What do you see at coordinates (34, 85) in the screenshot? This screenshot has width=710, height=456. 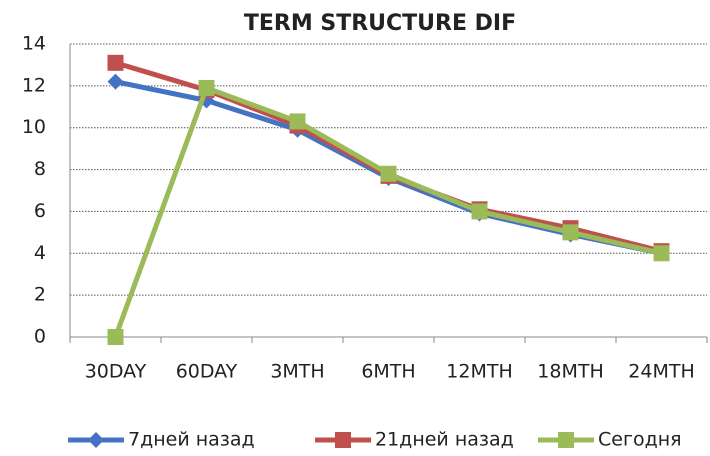 I see `y-tick-label: 12` at bounding box center [34, 85].